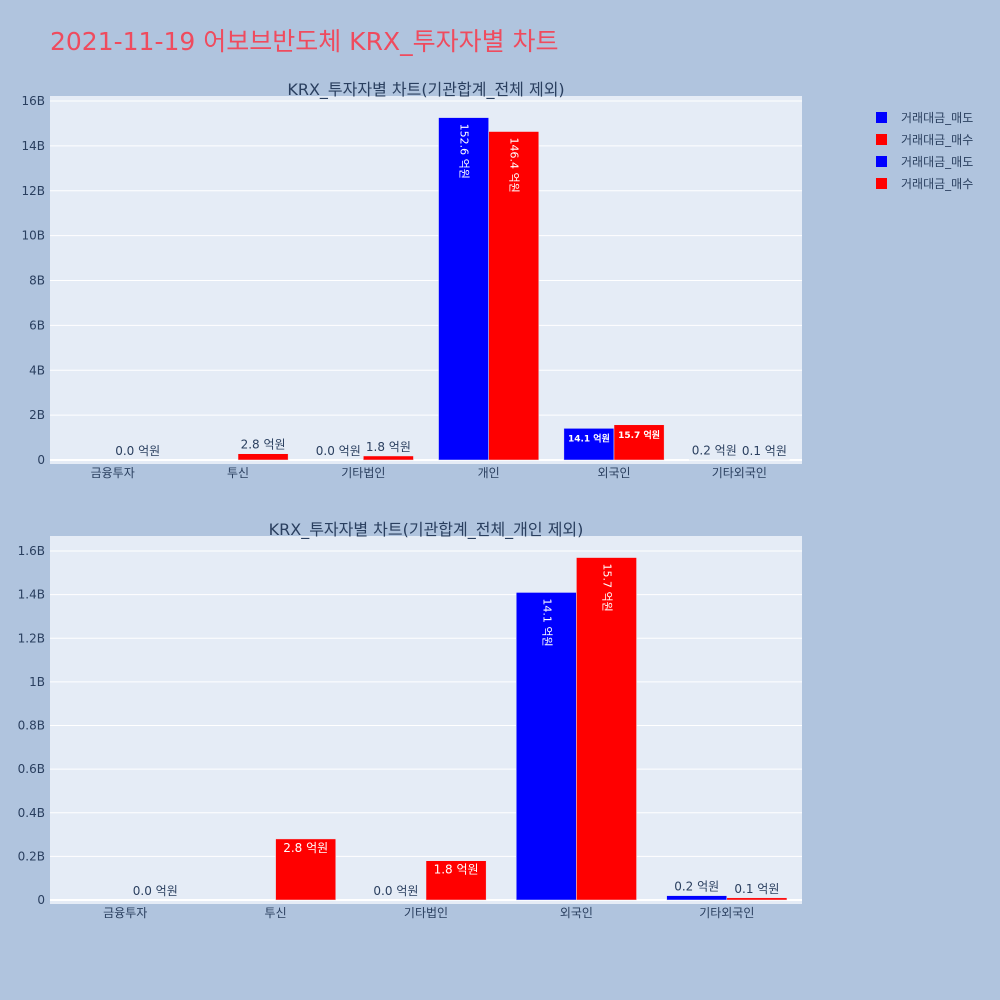 The image size is (1000, 1000). What do you see at coordinates (304, 41) in the screenshot?
I see `page-title: 2021-11-19 어보브반도체 KRX_투자자별 차트` at bounding box center [304, 41].